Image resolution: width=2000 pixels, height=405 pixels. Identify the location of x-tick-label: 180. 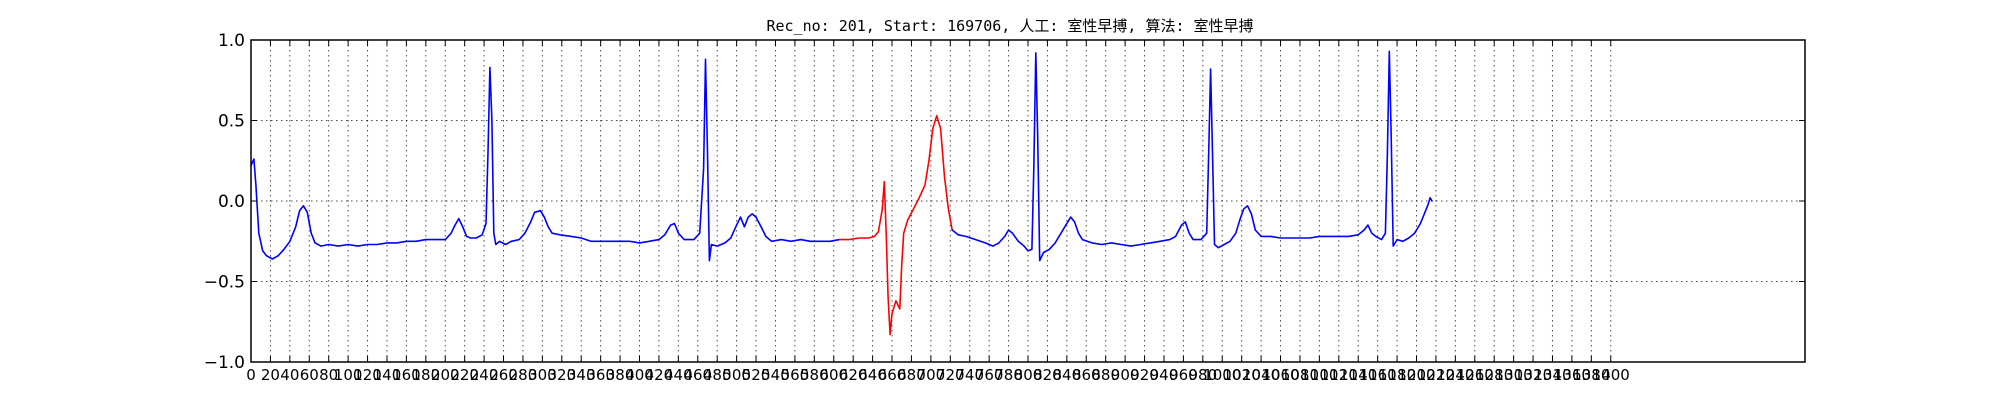
(426, 375).